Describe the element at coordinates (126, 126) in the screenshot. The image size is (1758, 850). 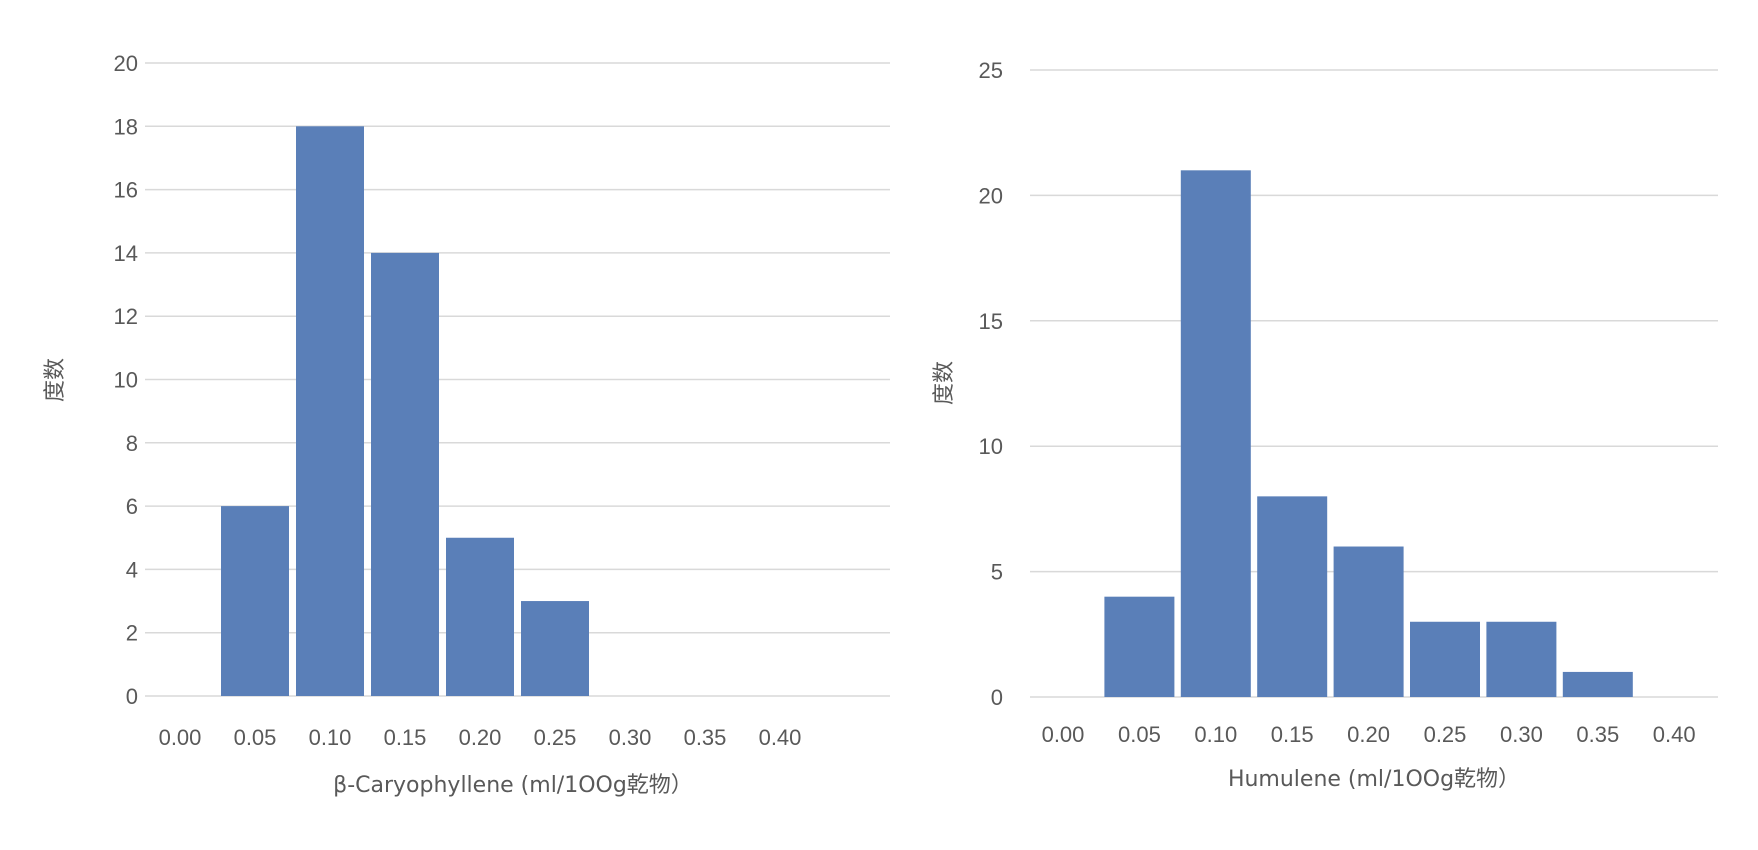
I see `y-tick-label: 18` at that location.